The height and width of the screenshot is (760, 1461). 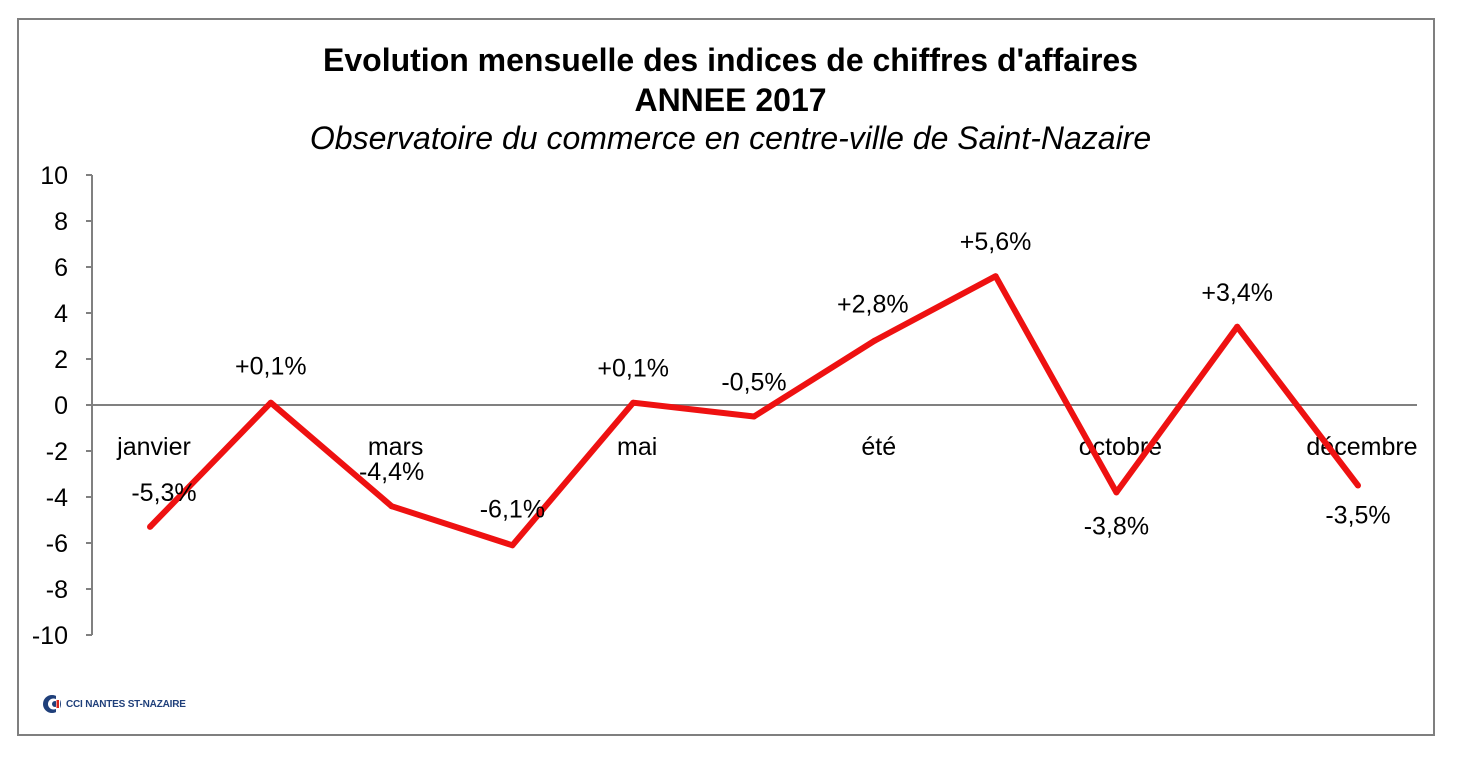 I want to click on x-category-label: janvier, so click(x=153, y=447).